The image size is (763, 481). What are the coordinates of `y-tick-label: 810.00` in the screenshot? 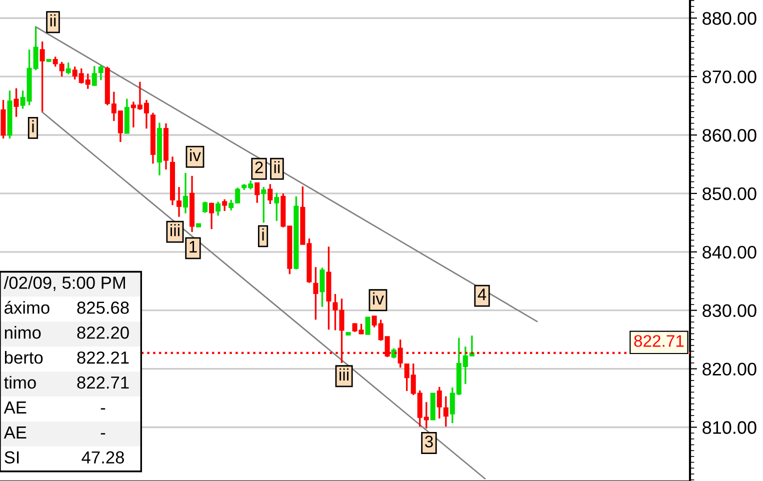 It's located at (729, 427).